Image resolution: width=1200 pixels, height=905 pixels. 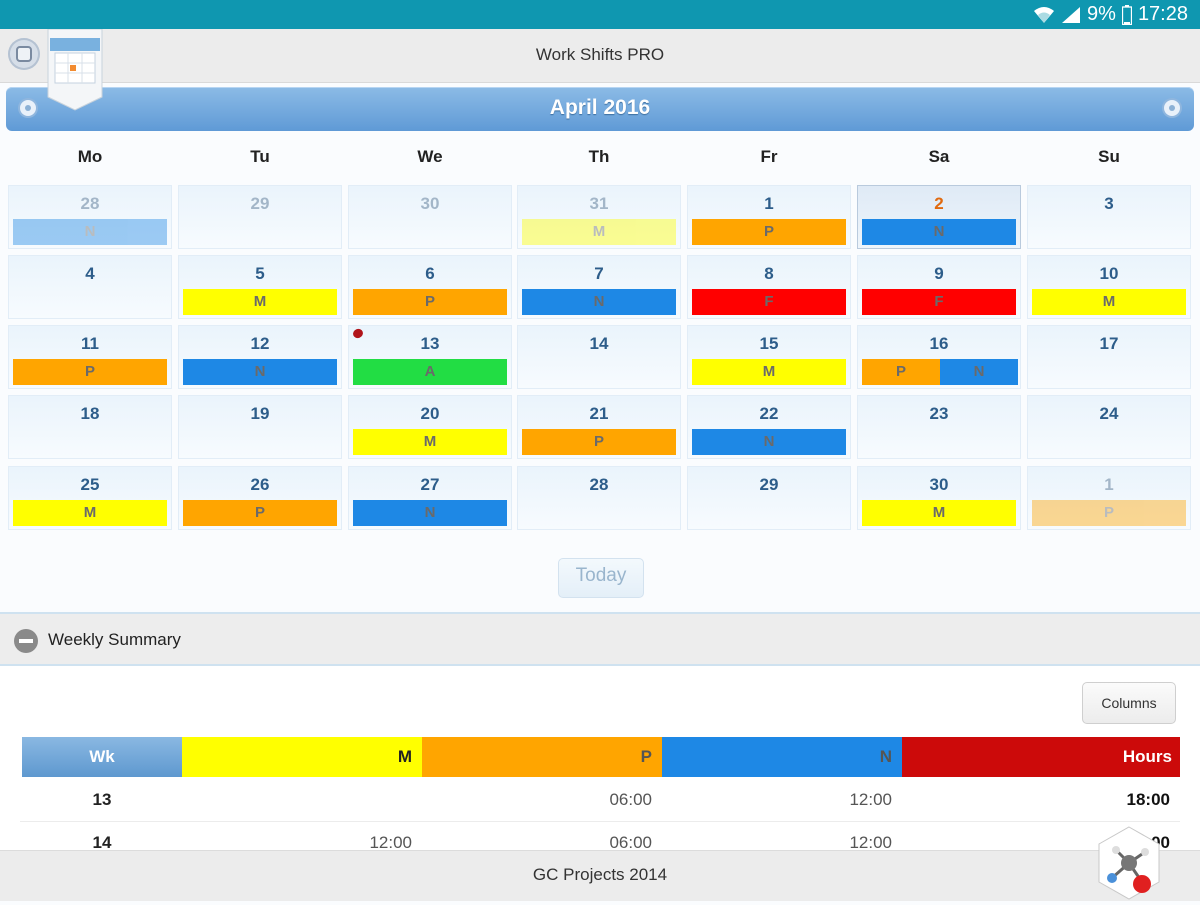 What do you see at coordinates (1101, 14) in the screenshot?
I see `battery-percent: 9%` at bounding box center [1101, 14].